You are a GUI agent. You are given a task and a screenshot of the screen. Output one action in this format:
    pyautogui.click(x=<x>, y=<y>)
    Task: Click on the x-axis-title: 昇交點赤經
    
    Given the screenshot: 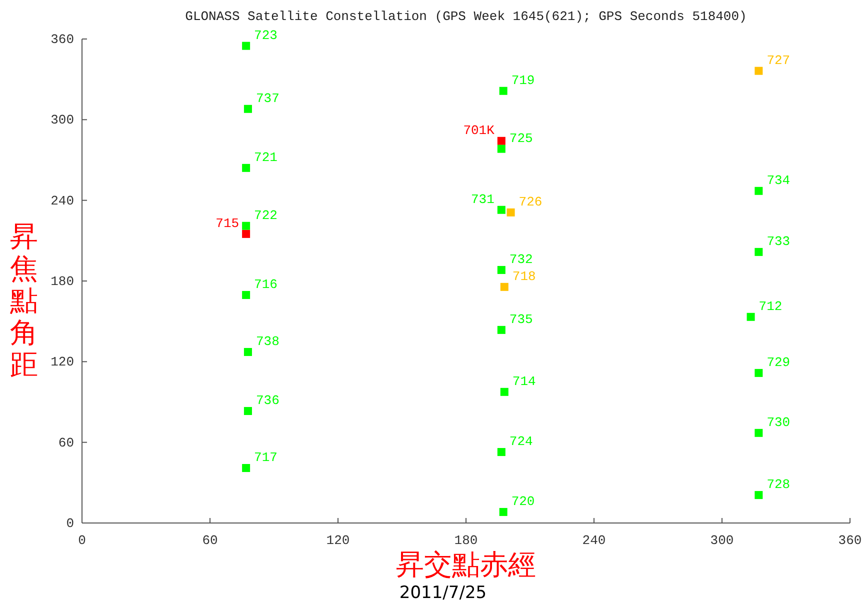 What is the action you would take?
    pyautogui.click(x=466, y=564)
    